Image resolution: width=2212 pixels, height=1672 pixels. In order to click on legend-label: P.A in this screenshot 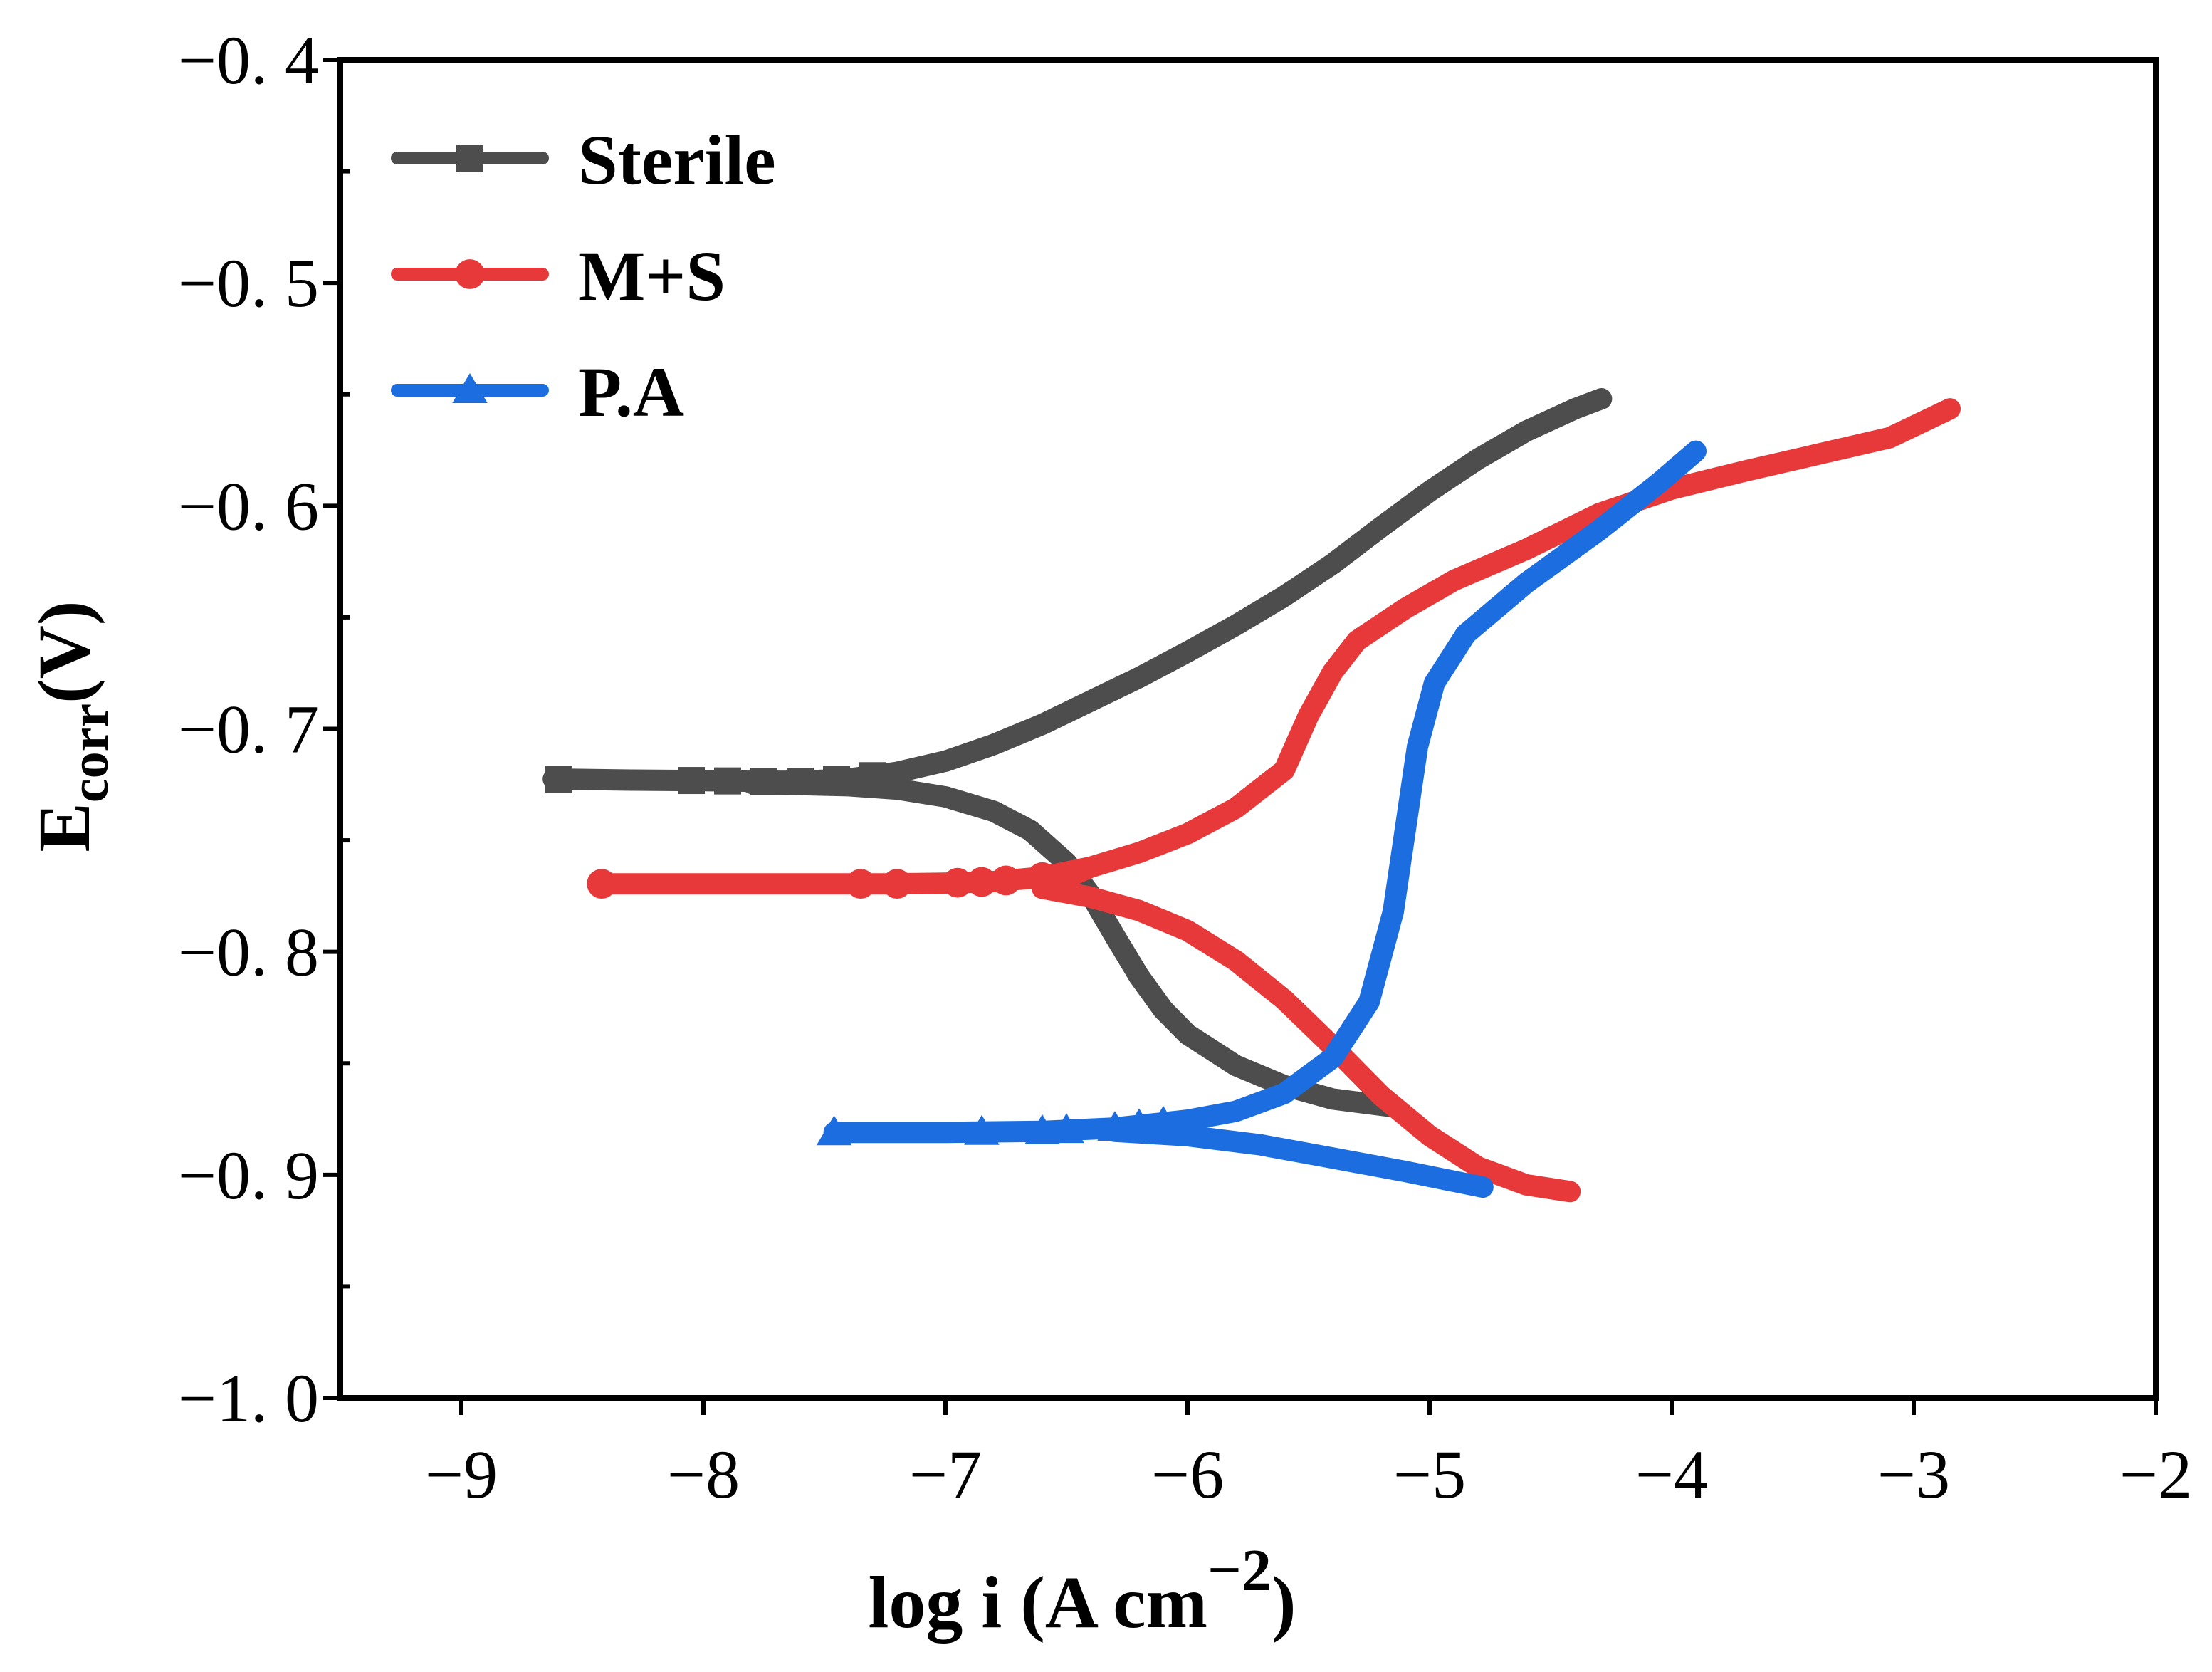, I will do `click(631, 392)`.